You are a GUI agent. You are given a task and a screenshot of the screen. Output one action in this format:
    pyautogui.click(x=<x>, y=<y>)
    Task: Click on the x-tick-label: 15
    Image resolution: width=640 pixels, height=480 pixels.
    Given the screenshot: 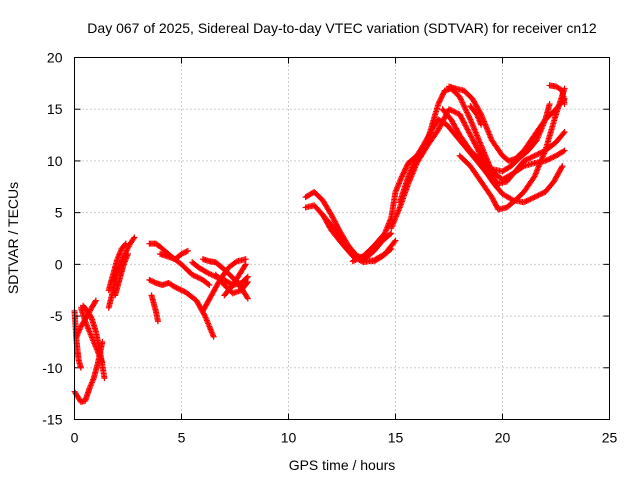 What is the action you would take?
    pyautogui.click(x=396, y=438)
    